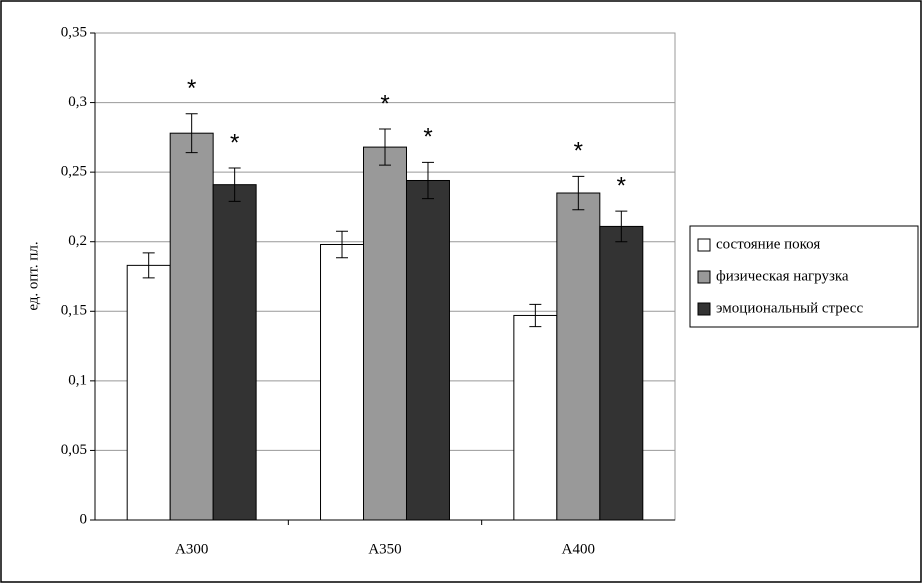  I want to click on y-tick-label: 0,25, so click(74, 172).